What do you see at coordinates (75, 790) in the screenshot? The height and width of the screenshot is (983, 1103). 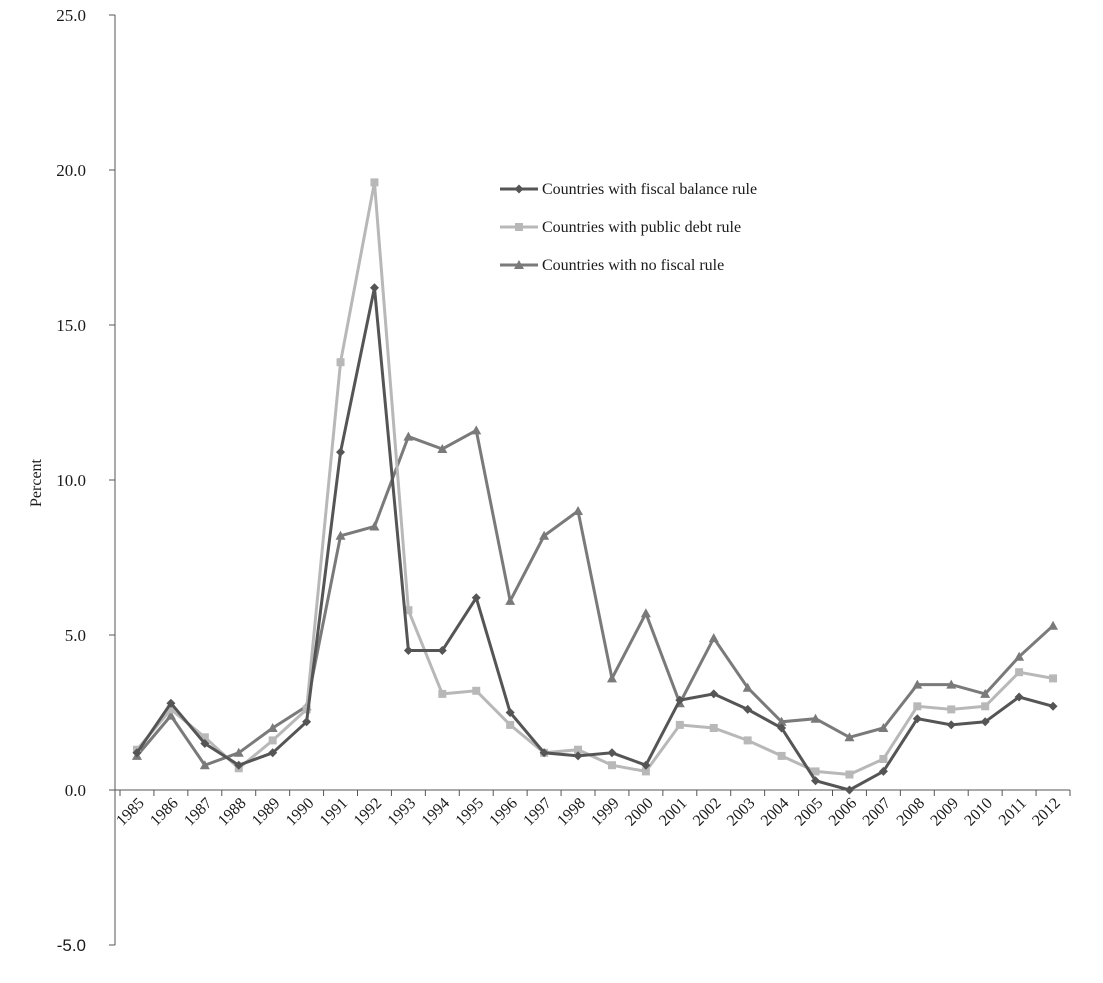 I see `y-tick-label: 0.0` at bounding box center [75, 790].